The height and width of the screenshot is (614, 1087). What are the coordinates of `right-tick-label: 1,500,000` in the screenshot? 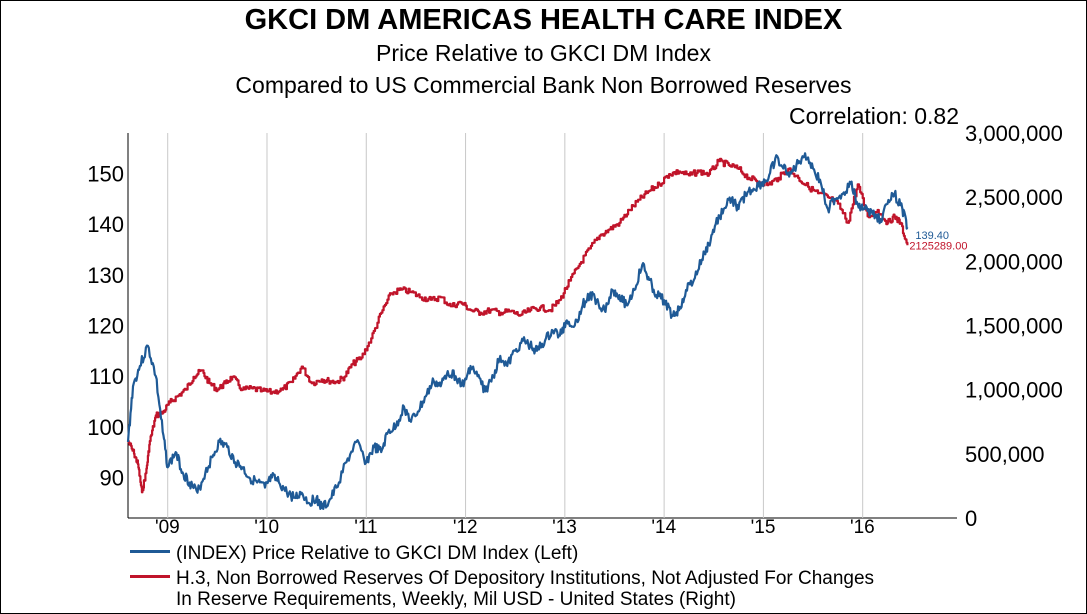 It's located at (1014, 326).